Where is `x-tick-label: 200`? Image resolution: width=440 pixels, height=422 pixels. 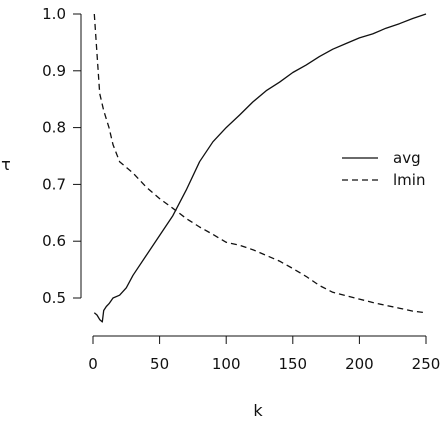 x-tick-label: 200 is located at coordinates (359, 364).